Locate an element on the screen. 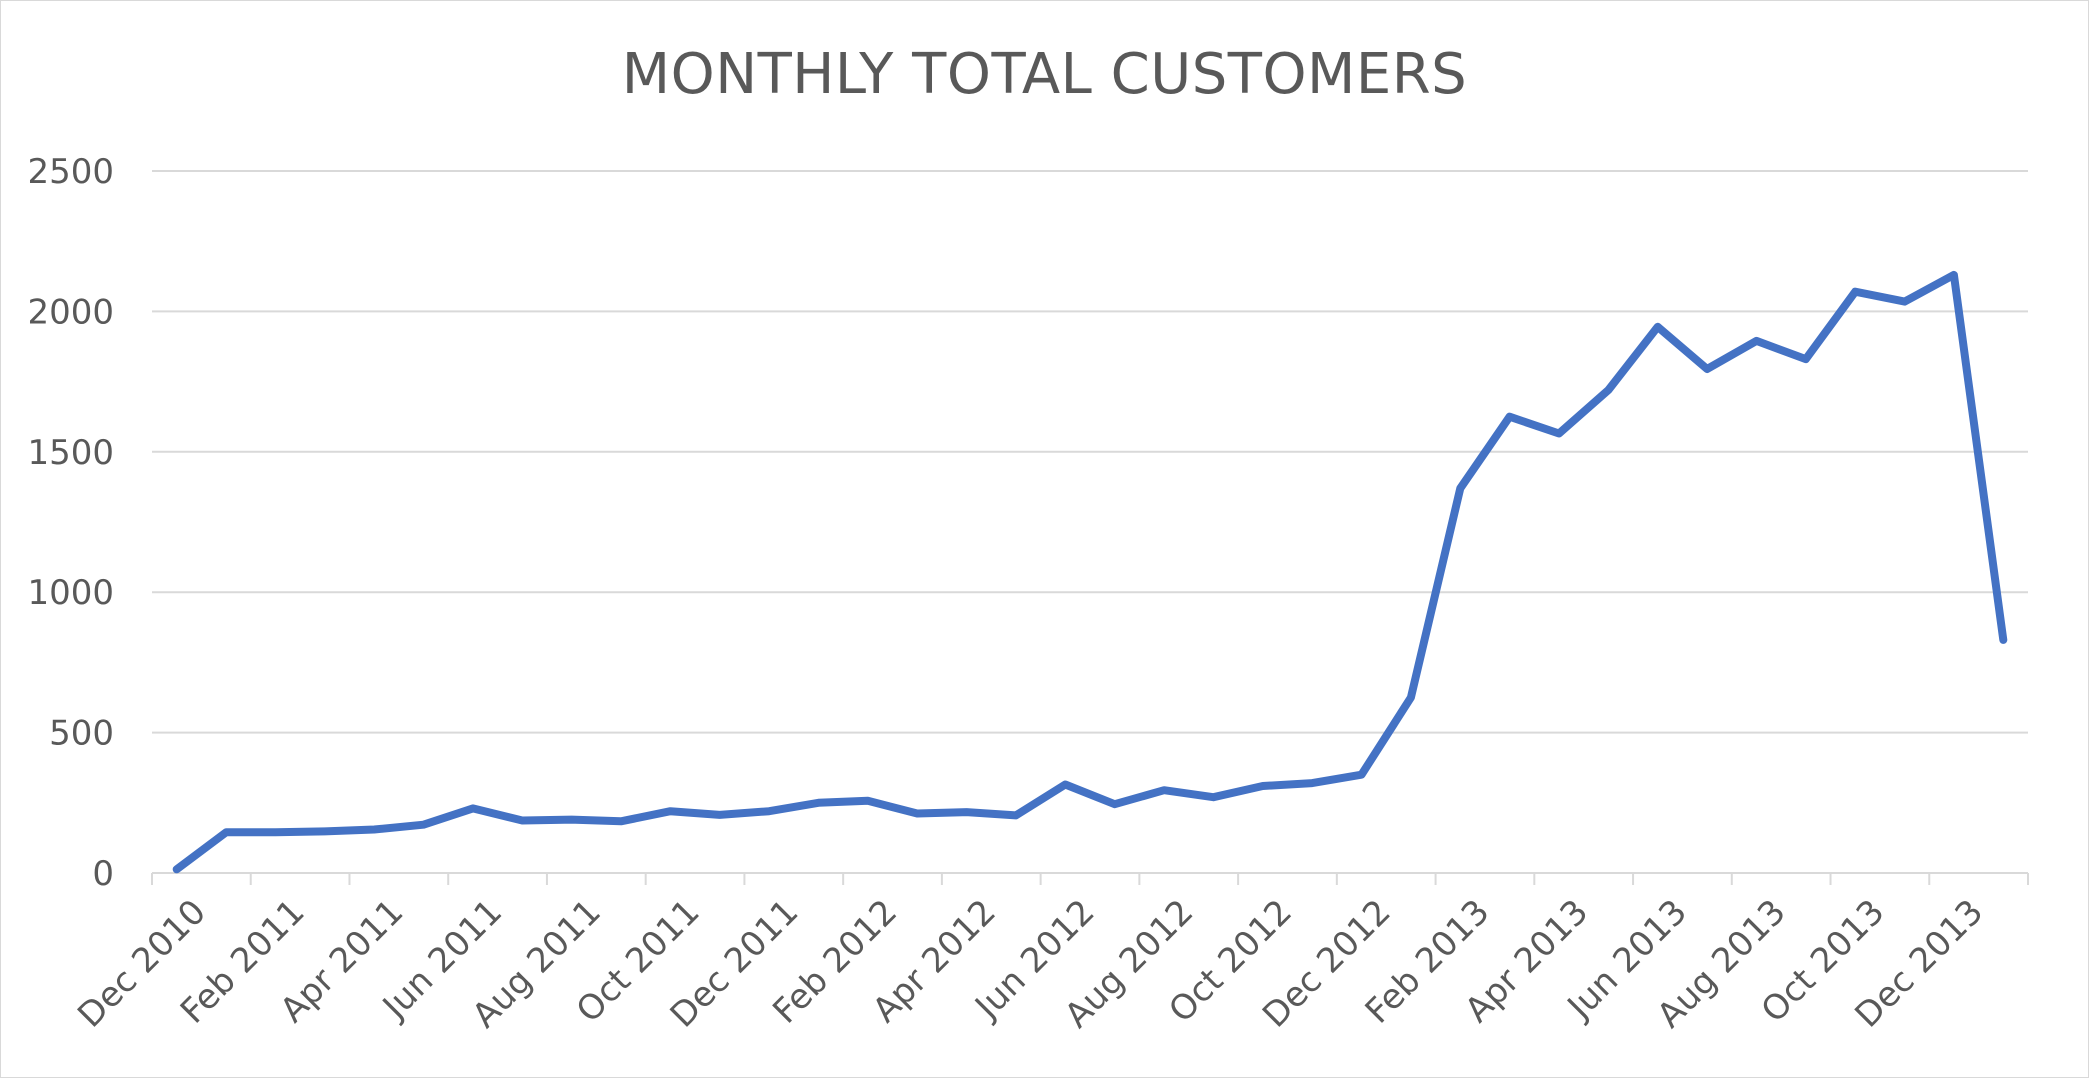 The height and width of the screenshot is (1078, 2089). y-axis-tick-labels: 0 500 1000 1500 2000 2500 is located at coordinates (70, 523).